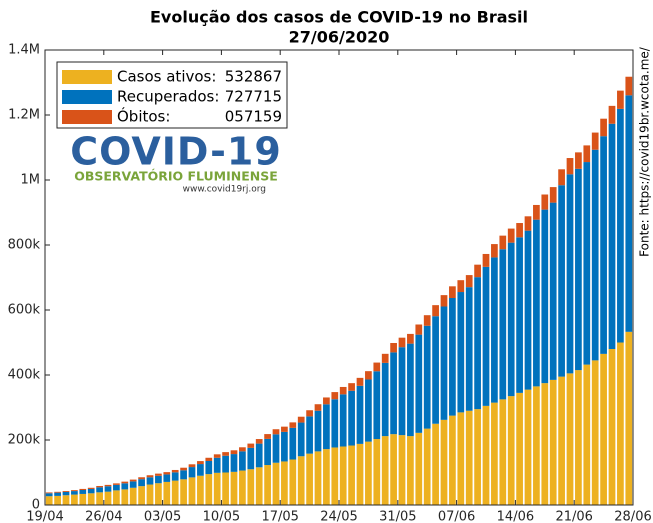 Image resolution: width=653 pixels, height=523 pixels. What do you see at coordinates (36, 505) in the screenshot?
I see `y-tick-label: 0` at bounding box center [36, 505].